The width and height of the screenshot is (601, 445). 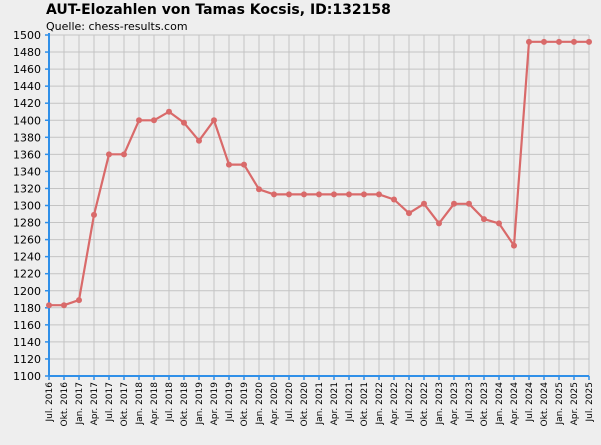 I want to click on x-tick-label: Jan. 2022, so click(x=380, y=404).